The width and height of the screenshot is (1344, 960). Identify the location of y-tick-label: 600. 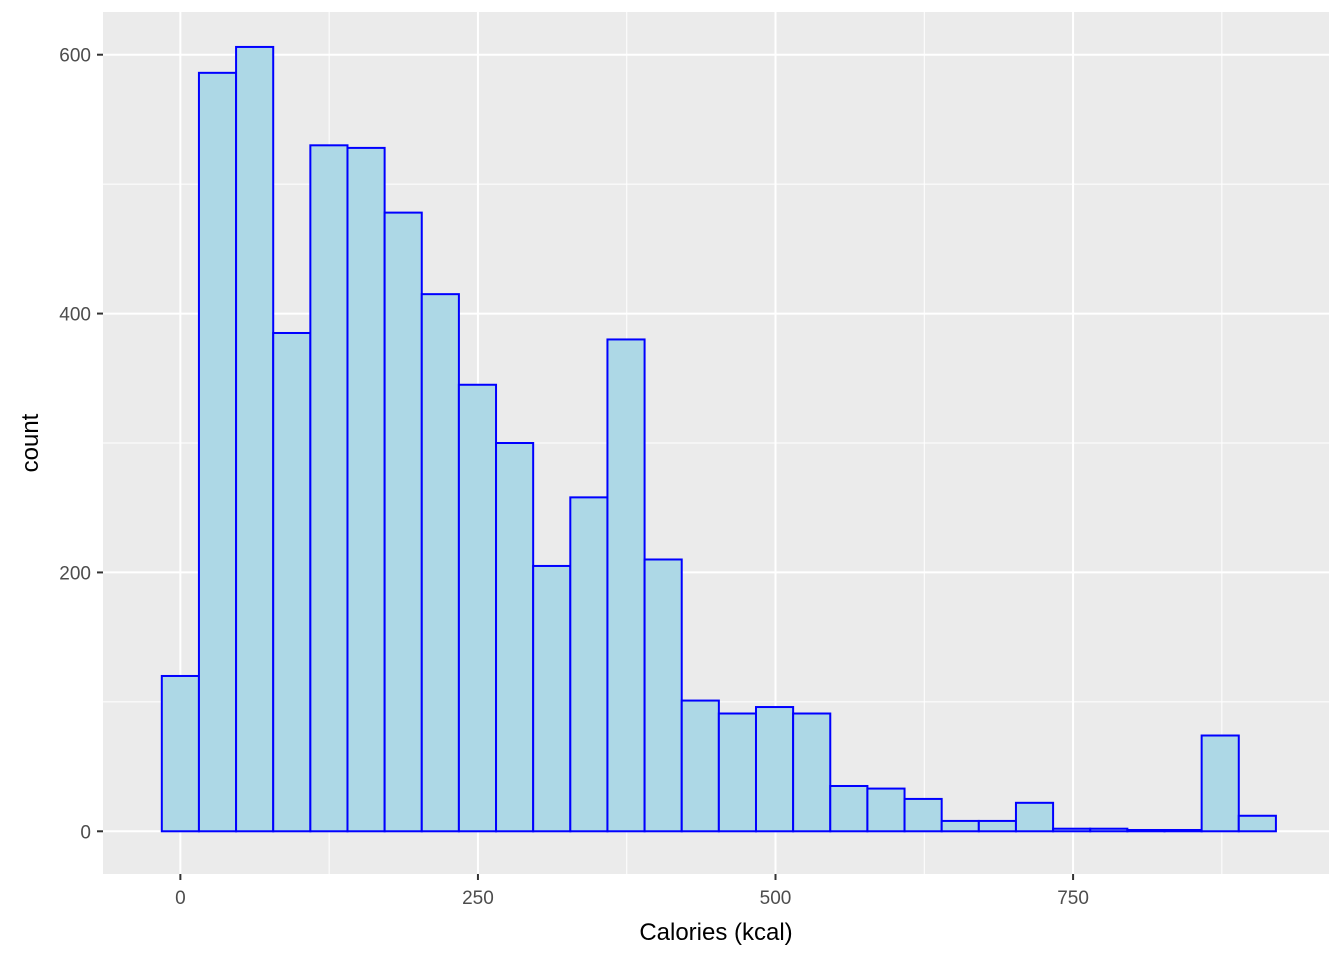
(75, 56).